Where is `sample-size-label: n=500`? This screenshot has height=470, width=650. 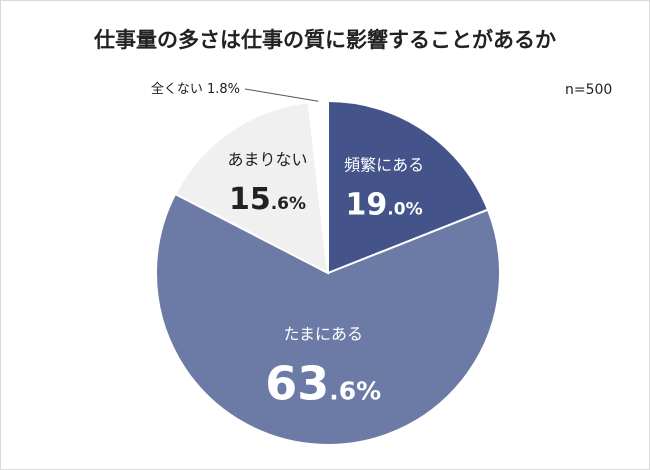 sample-size-label: n=500 is located at coordinates (589, 90).